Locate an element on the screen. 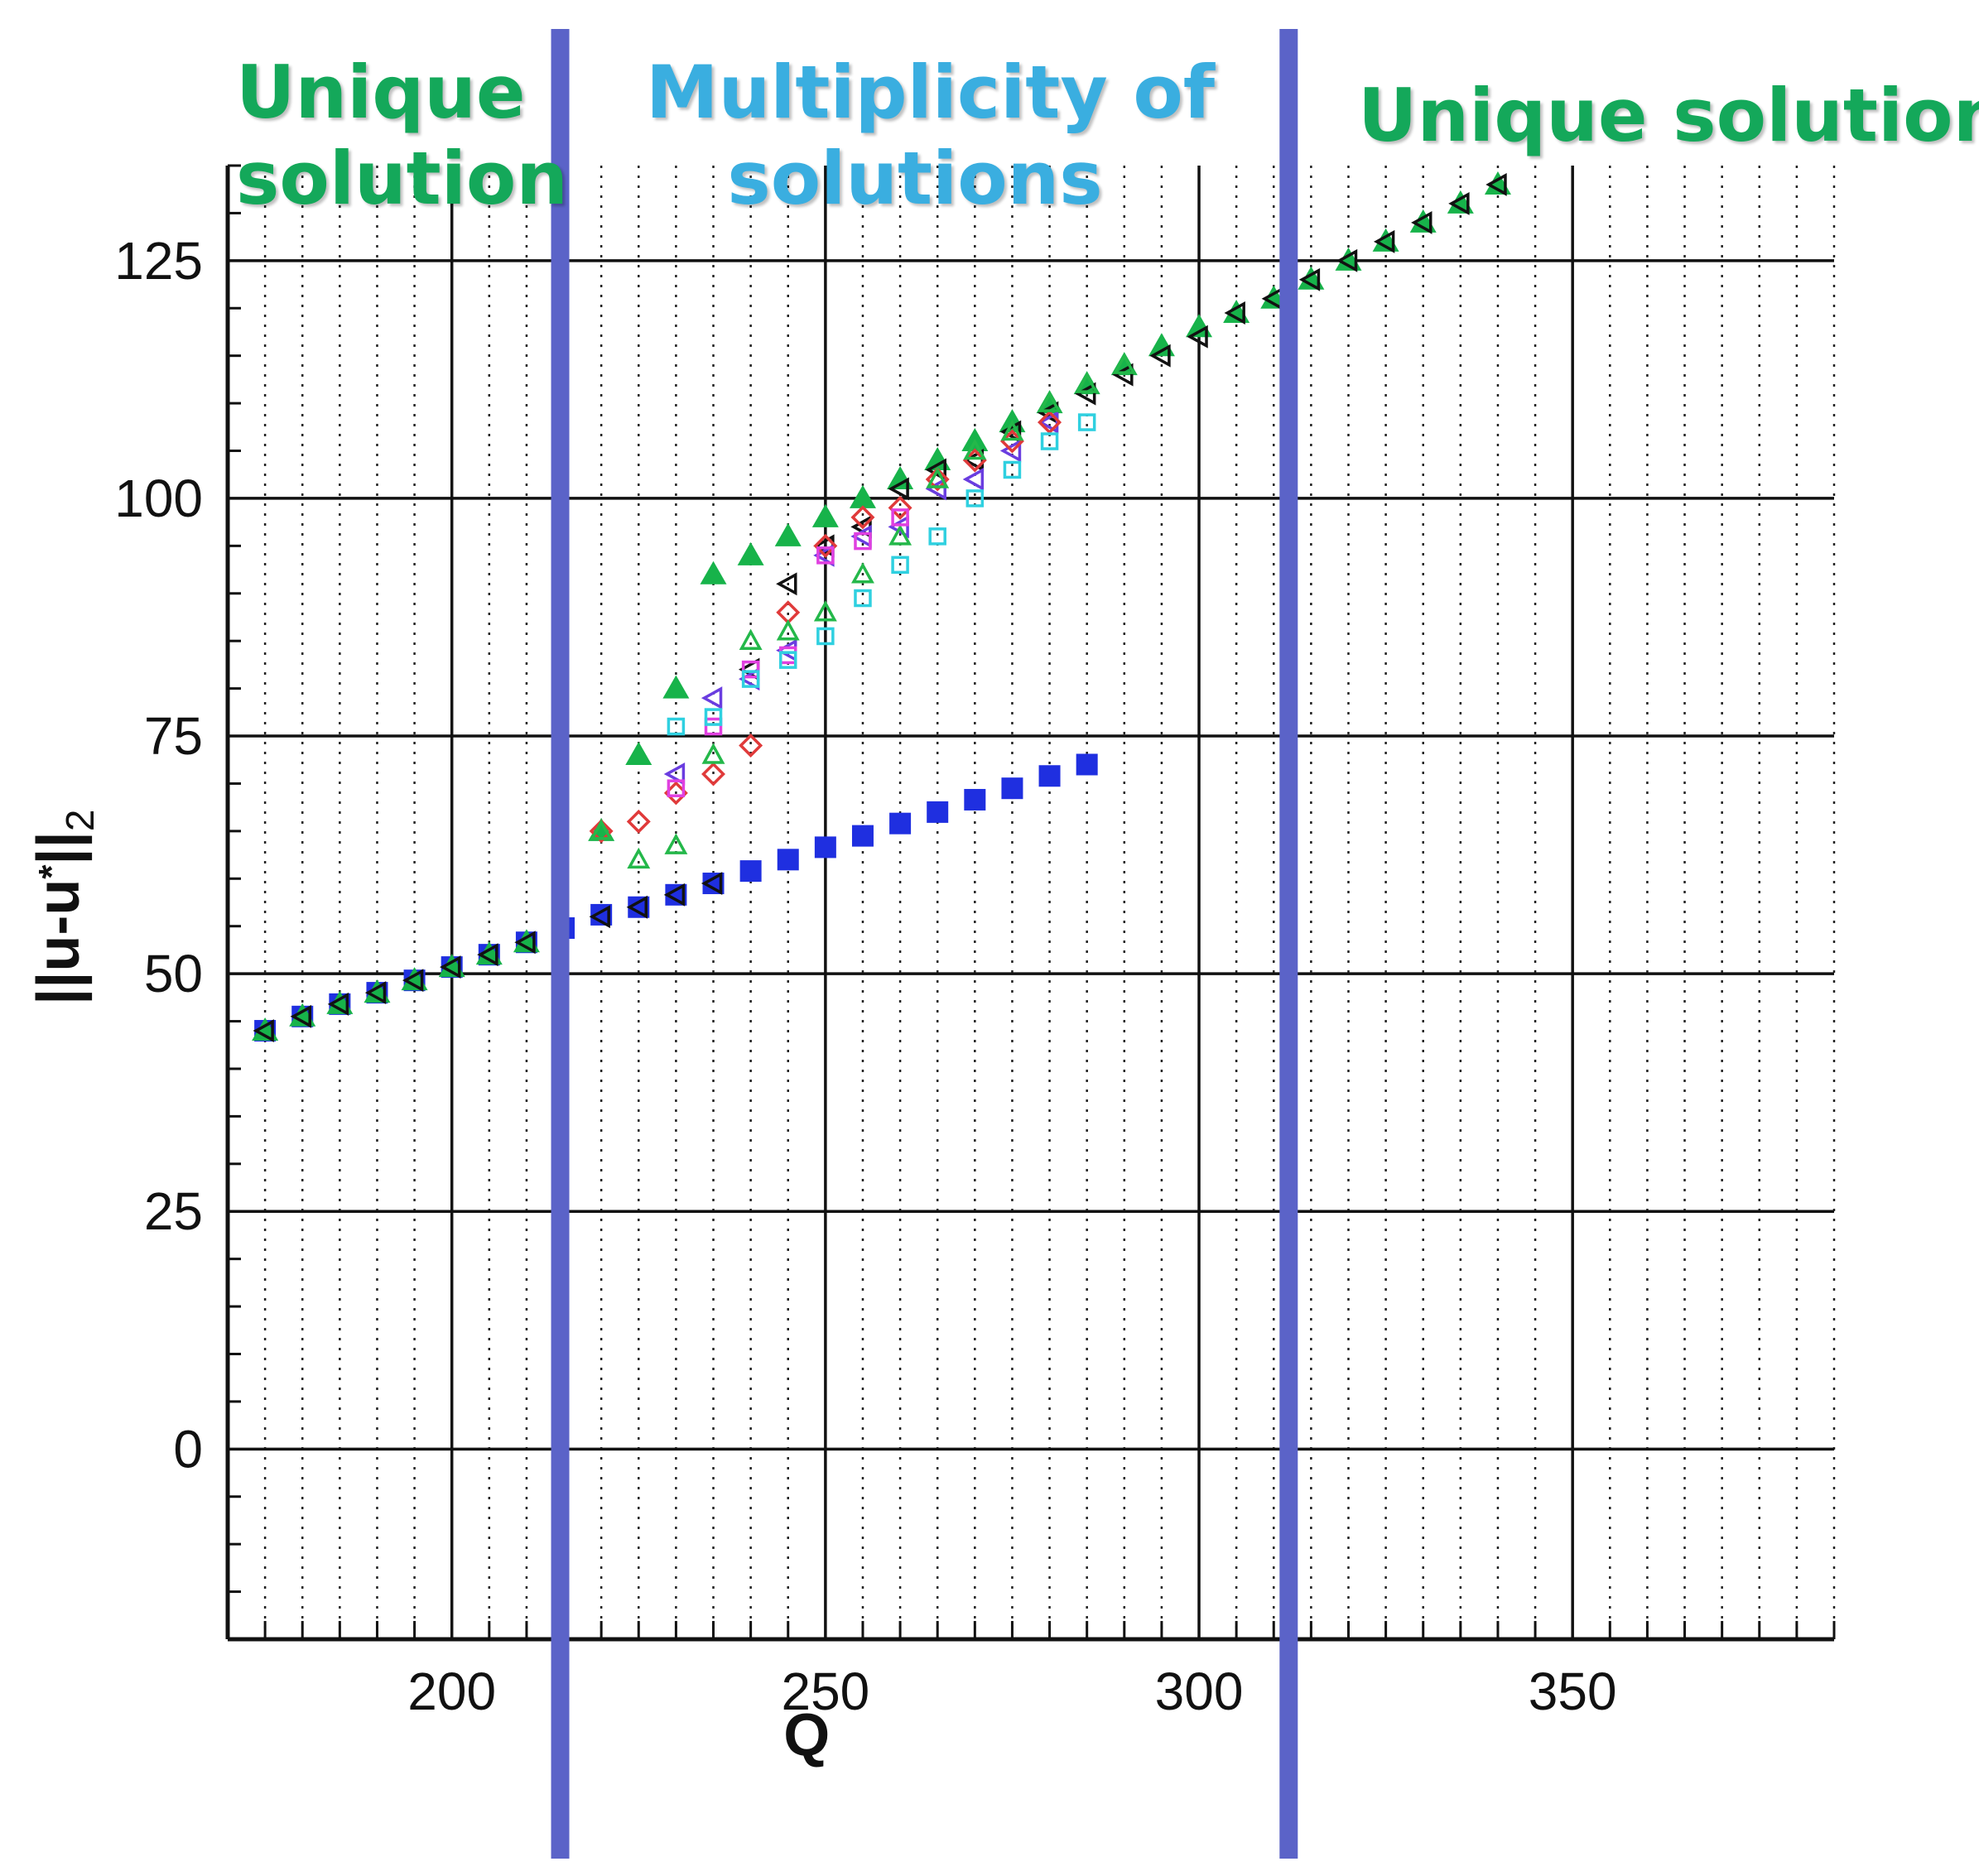  y-axis-title-sub: 2 is located at coordinates (81, 821).